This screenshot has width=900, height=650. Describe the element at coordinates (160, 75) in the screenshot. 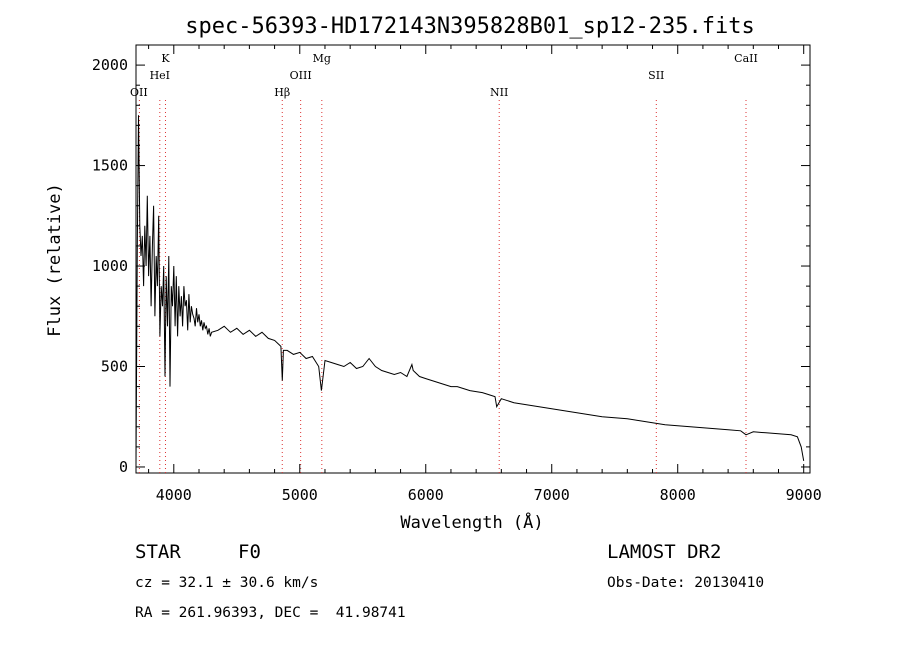

I see `line-label-hei: HeI` at that location.